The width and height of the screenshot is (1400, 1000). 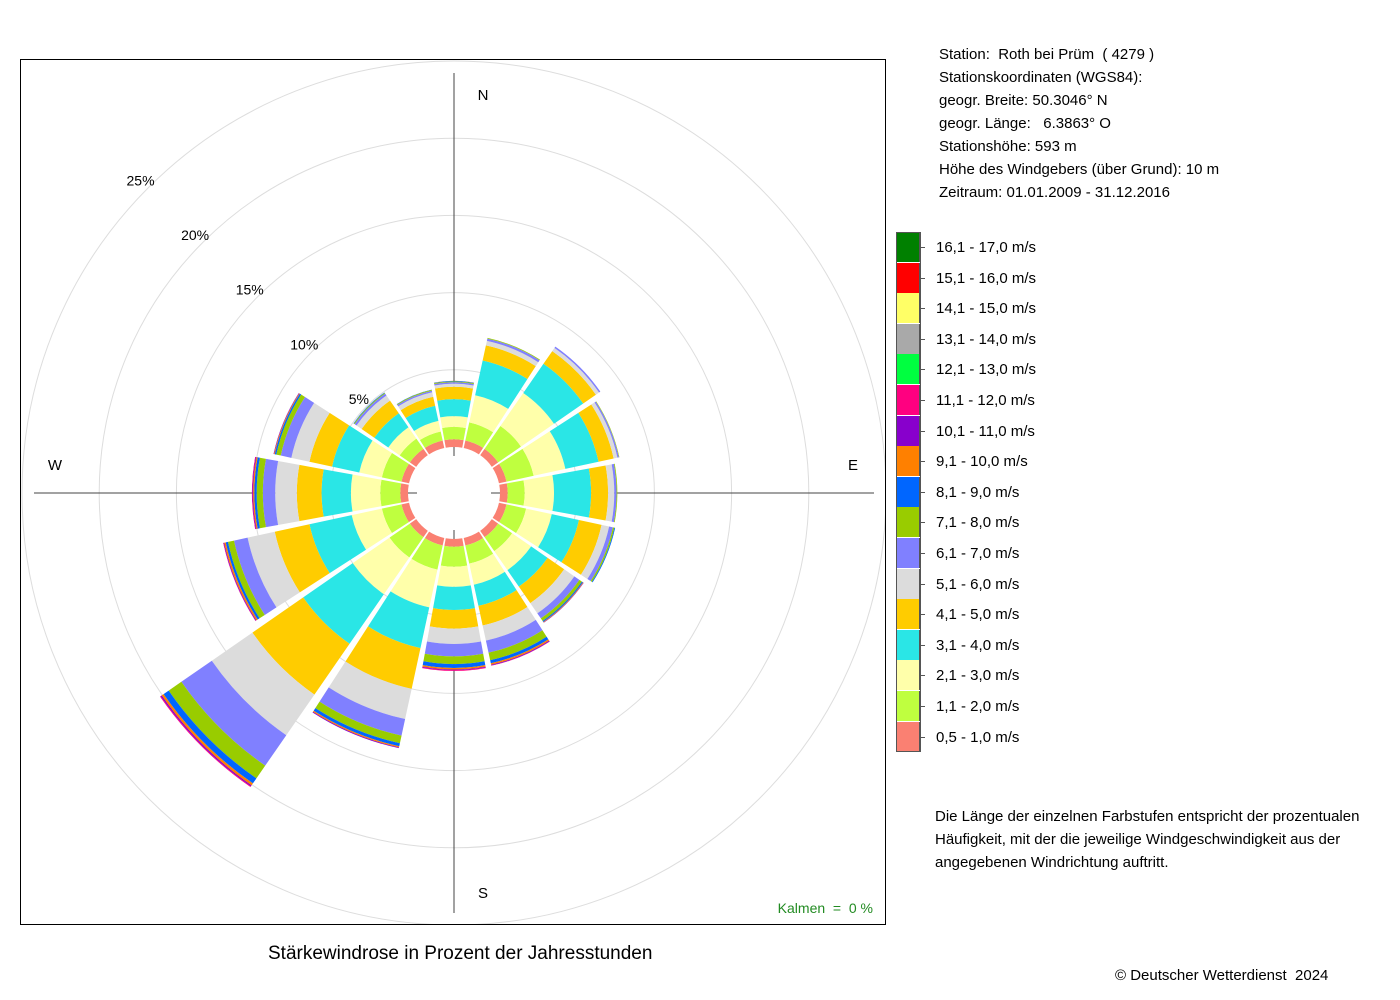 What do you see at coordinates (1041, 77) in the screenshot?
I see `station-coords-heading: Stationskoordinaten (WGS84):` at bounding box center [1041, 77].